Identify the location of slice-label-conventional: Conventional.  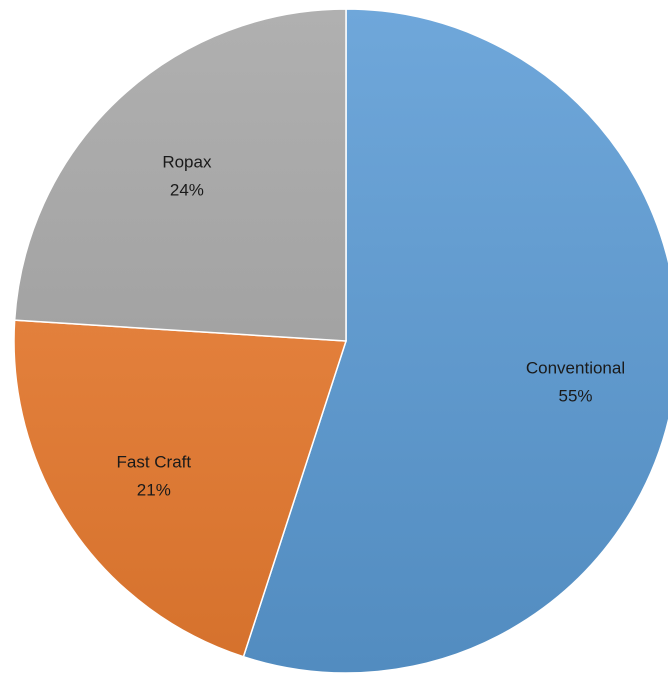
(575, 367).